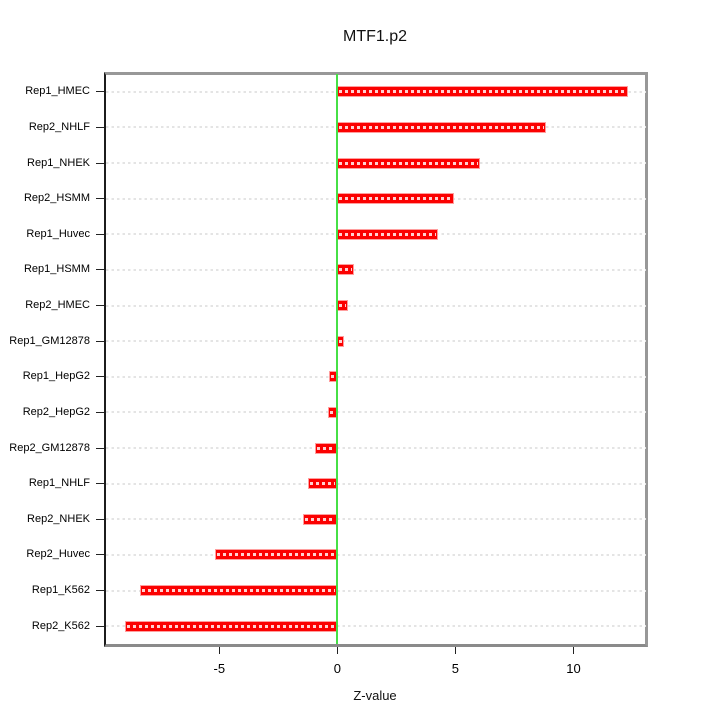 This screenshot has width=720, height=720. I want to click on y-tick-label-Rep1_HSMM: Rep1_HSMM, so click(56, 269).